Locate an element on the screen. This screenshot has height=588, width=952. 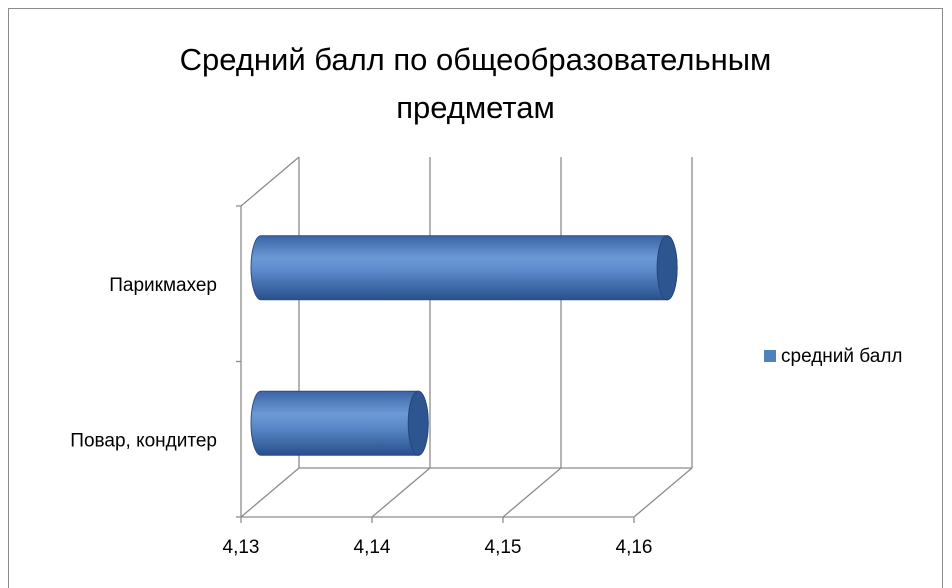
legend-swatch is located at coordinates (770, 356).